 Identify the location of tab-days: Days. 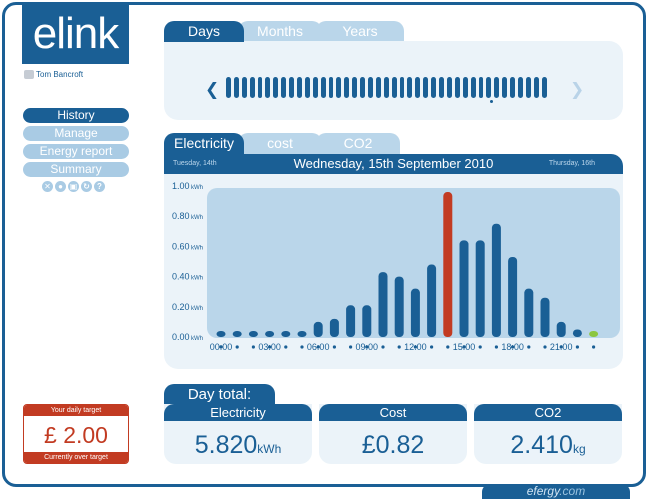
(204, 31).